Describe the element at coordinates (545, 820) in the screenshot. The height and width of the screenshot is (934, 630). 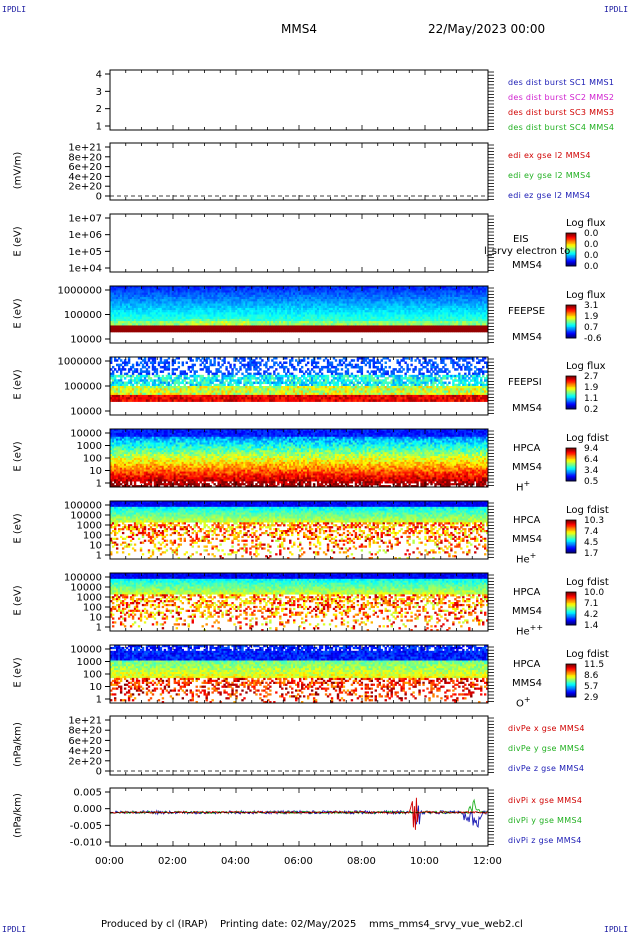
I see `legend-entry: divPi y gse MMS4` at that location.